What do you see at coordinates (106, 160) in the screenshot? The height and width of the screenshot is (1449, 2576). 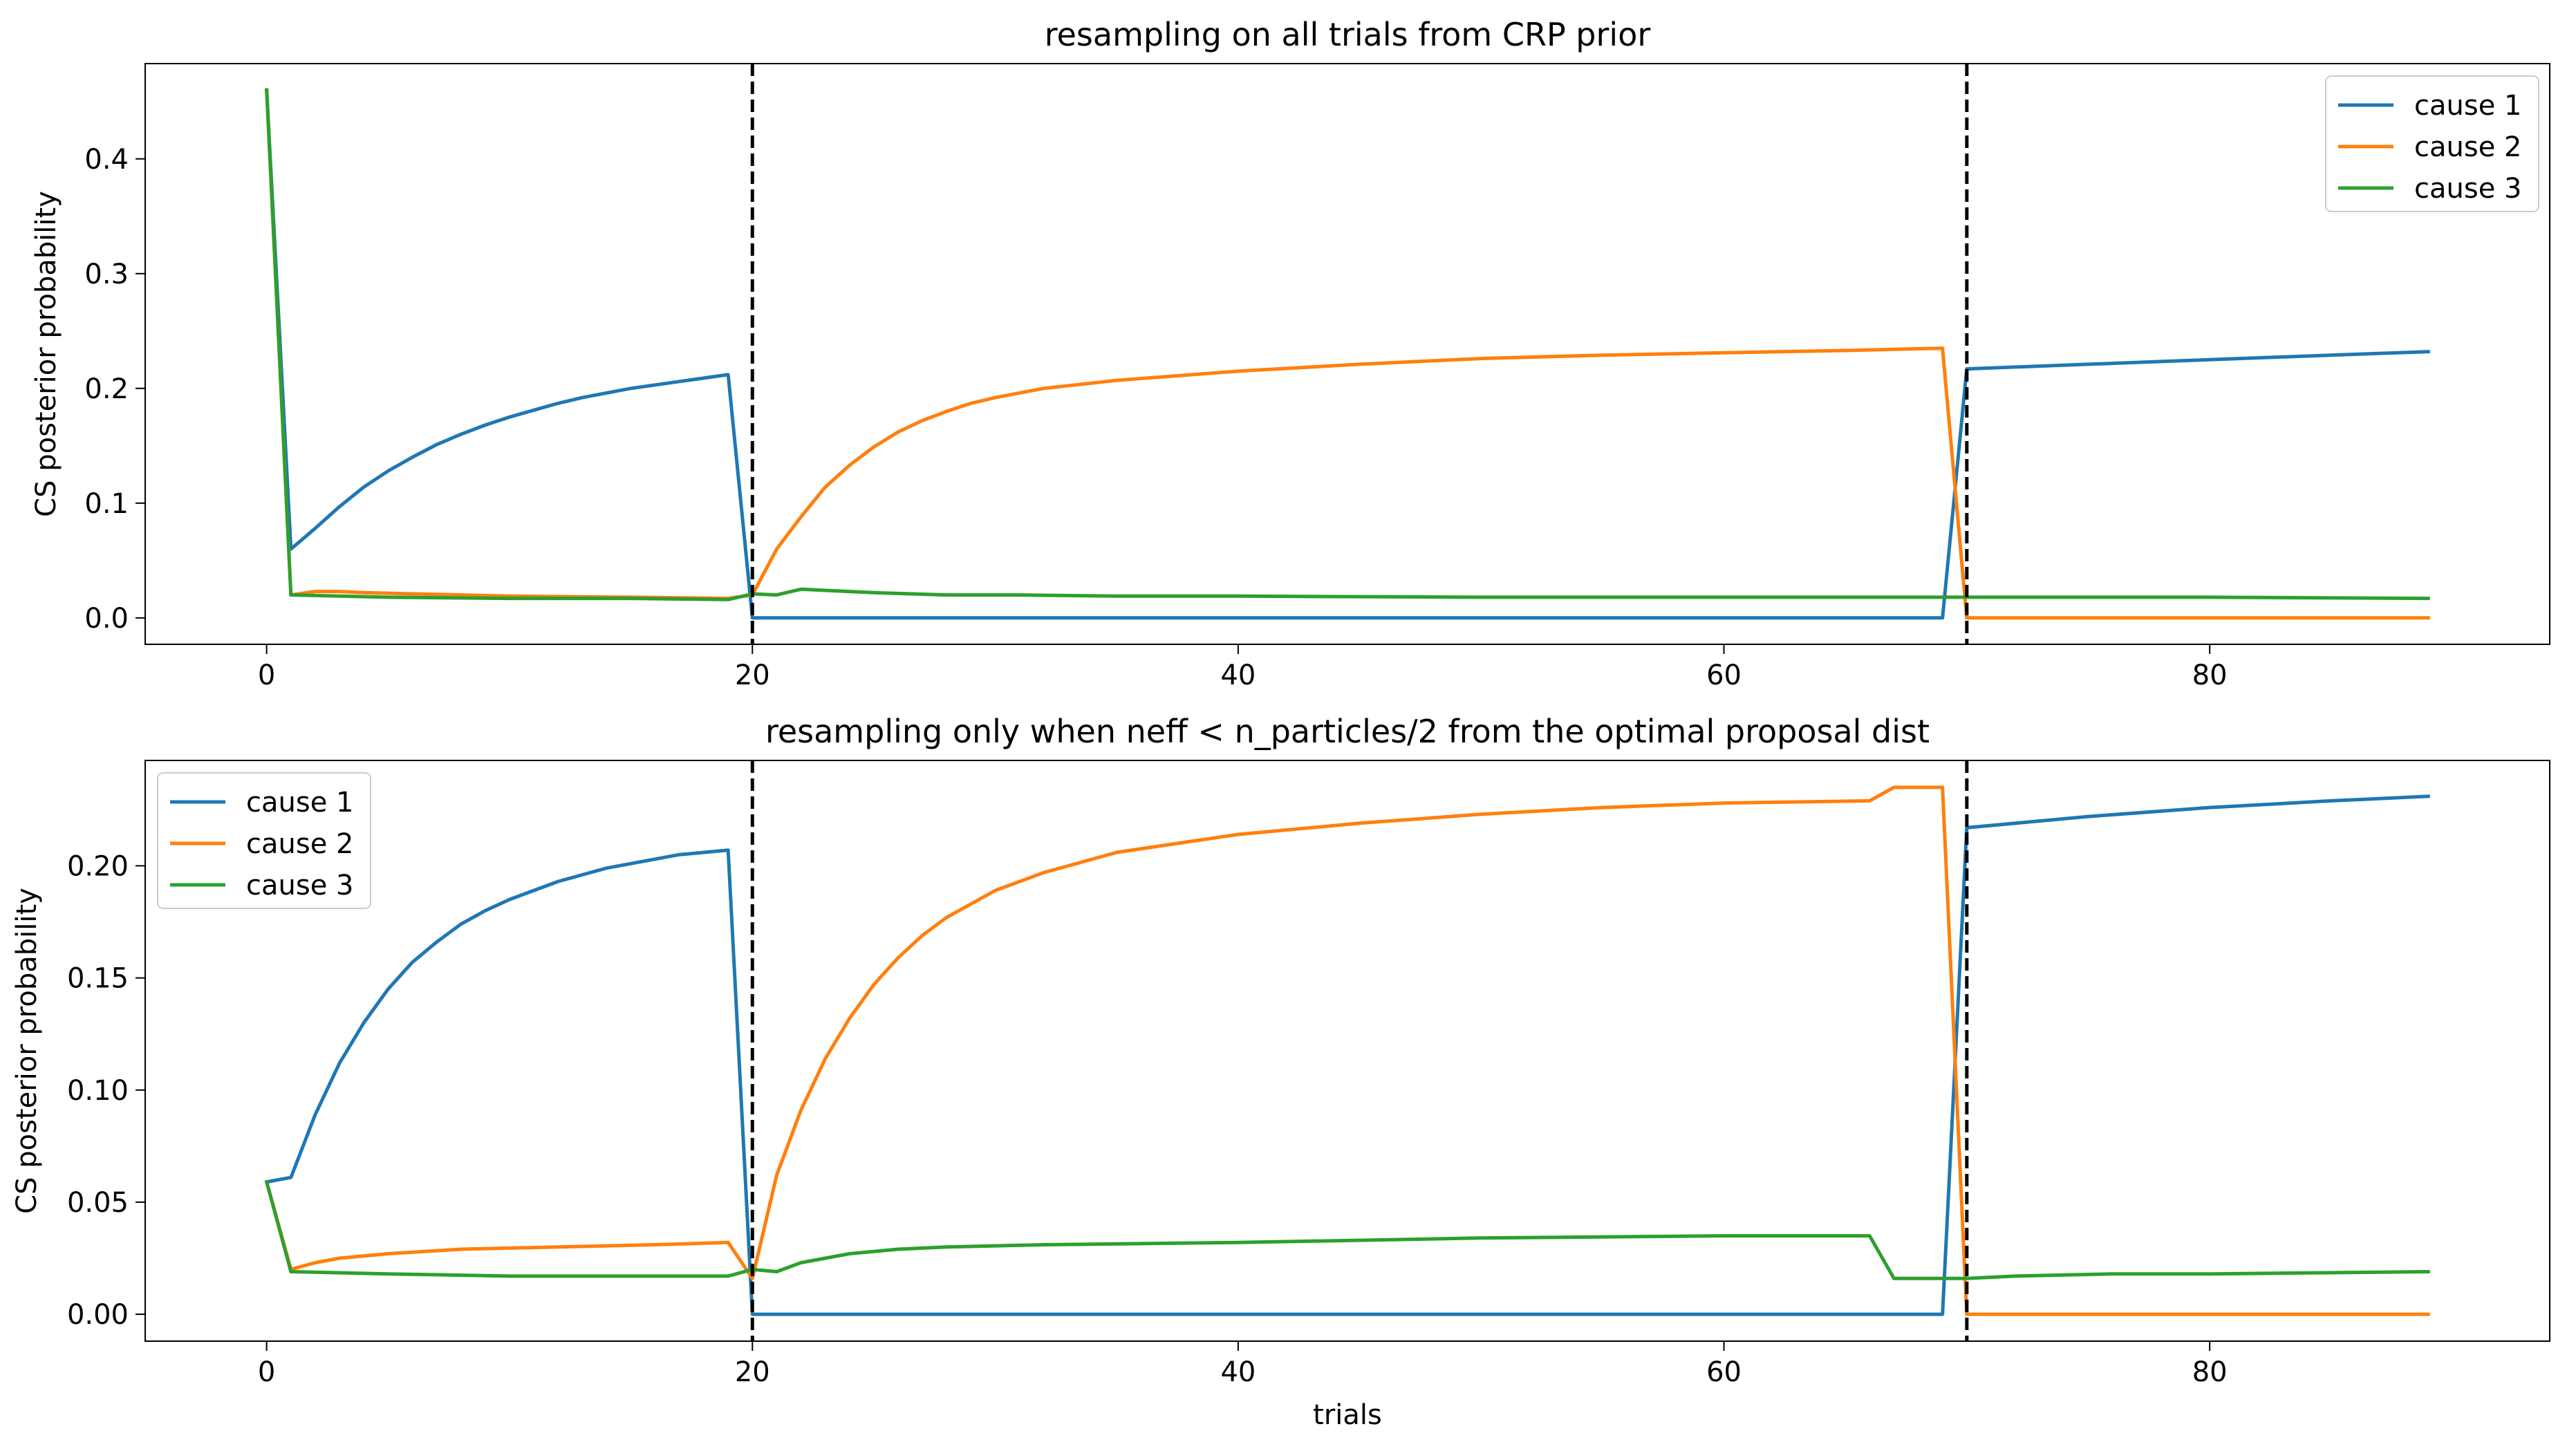 I see `top-chart-ytick-label: 0.4` at bounding box center [106, 160].